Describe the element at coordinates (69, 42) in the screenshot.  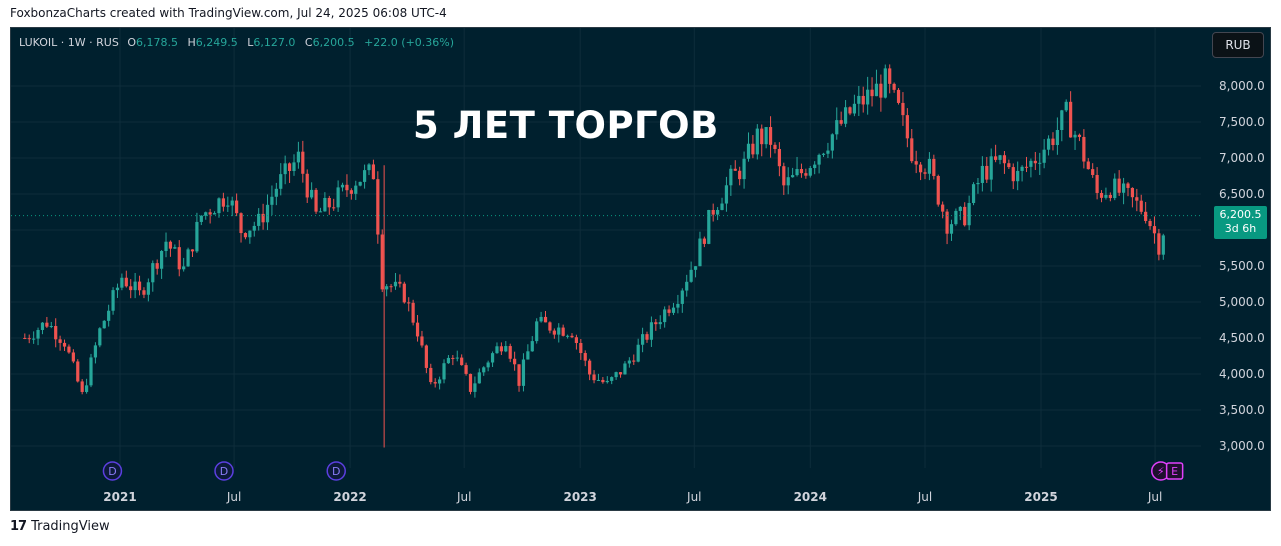
I see `legend-symbol: LUKOIL · 1W · RUS` at that location.